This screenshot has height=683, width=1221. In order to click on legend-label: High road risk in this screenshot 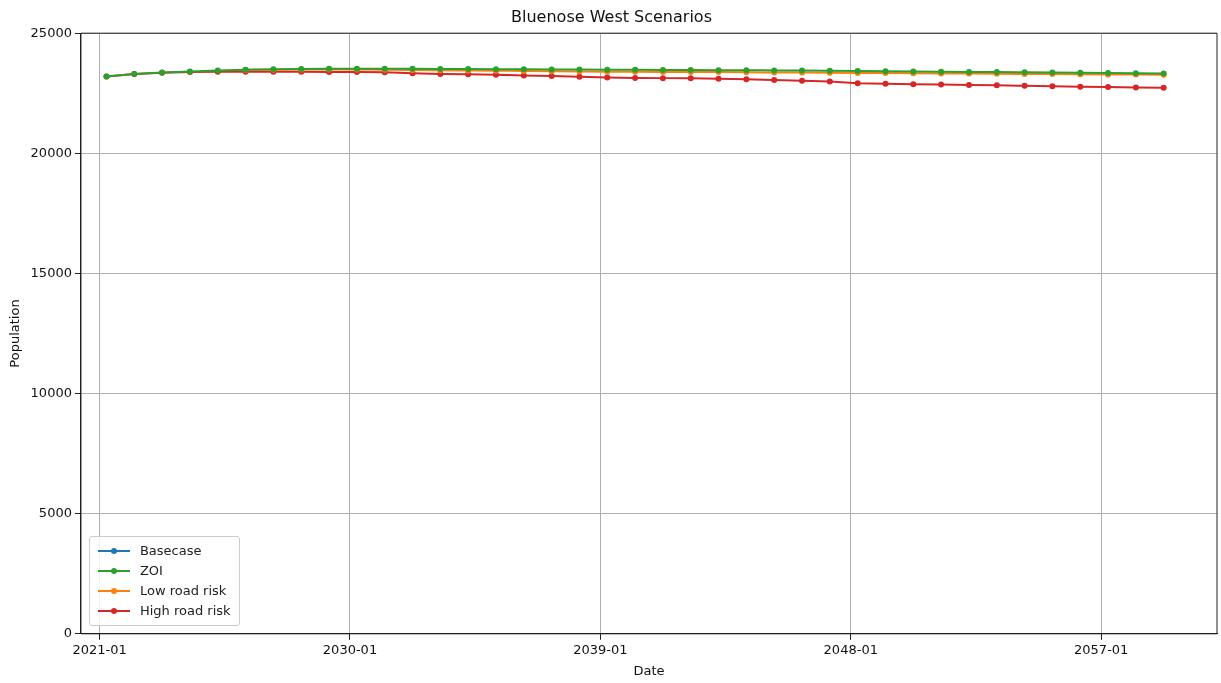, I will do `click(185, 611)`.